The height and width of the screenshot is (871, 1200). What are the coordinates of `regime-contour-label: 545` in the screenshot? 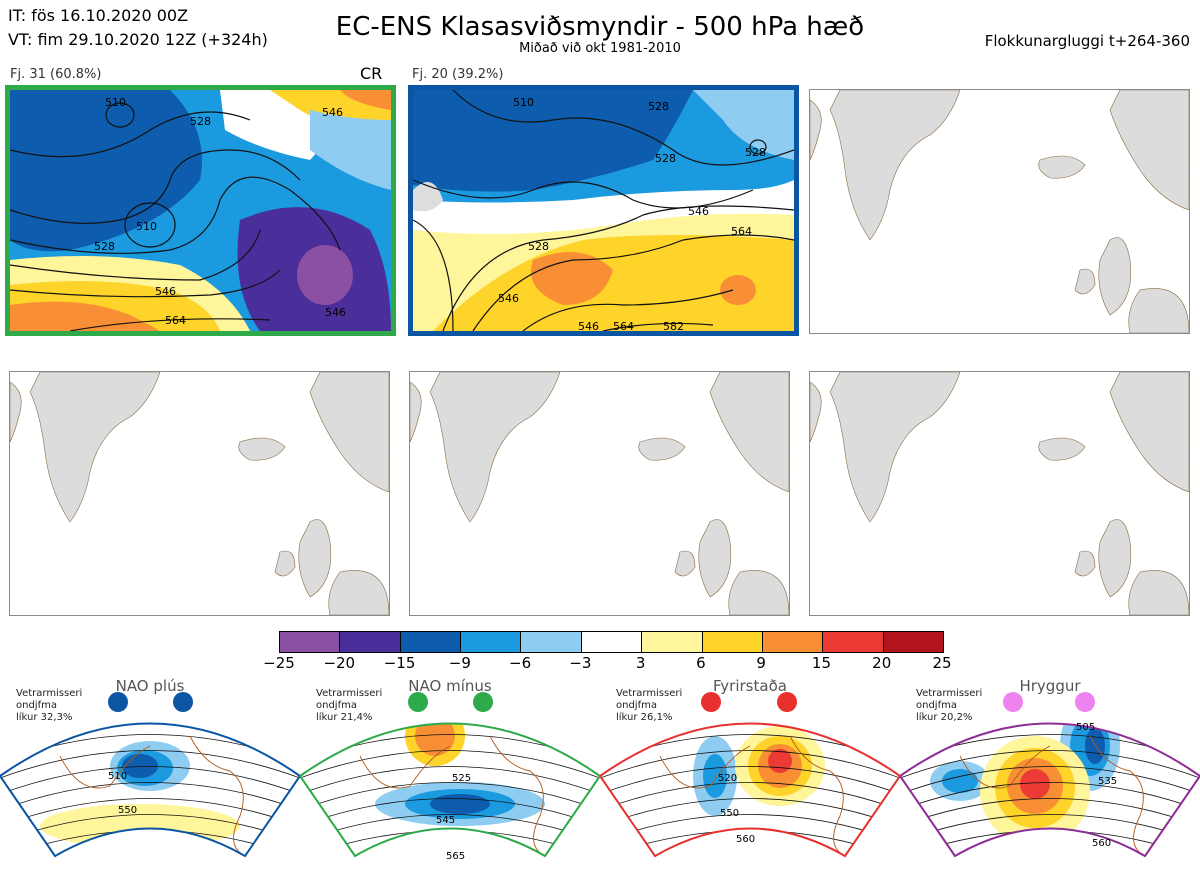 It's located at (445, 820).